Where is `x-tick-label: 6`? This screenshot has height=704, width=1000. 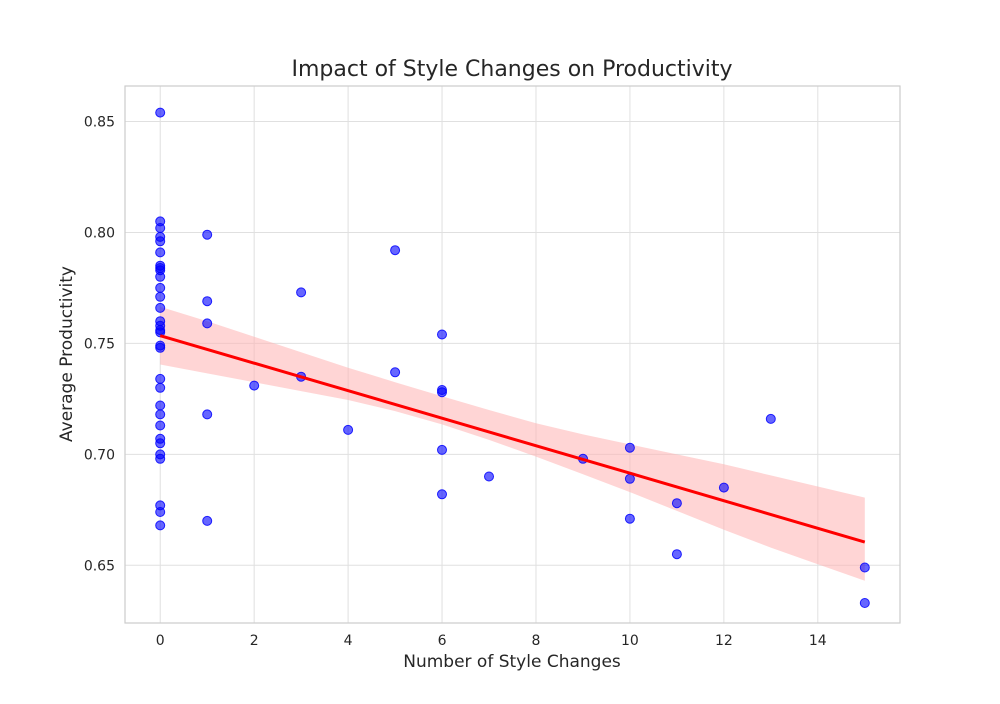
x-tick-label: 6 is located at coordinates (442, 641).